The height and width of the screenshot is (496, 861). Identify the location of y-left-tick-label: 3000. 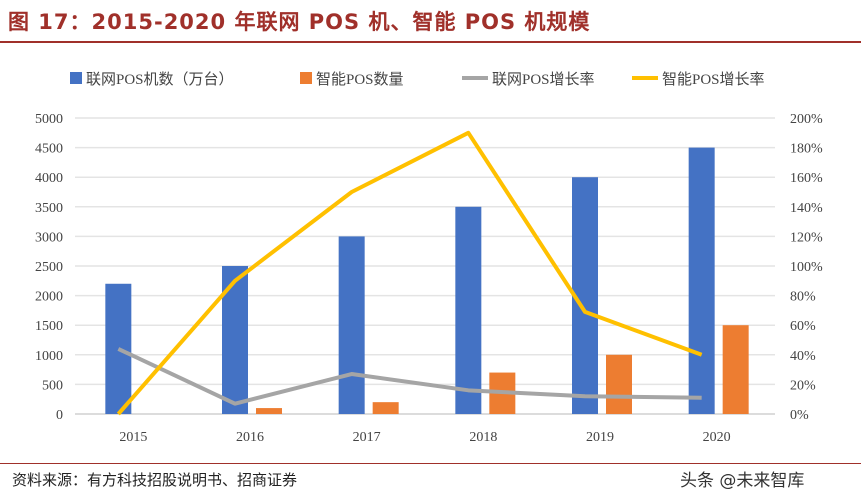
(49, 237).